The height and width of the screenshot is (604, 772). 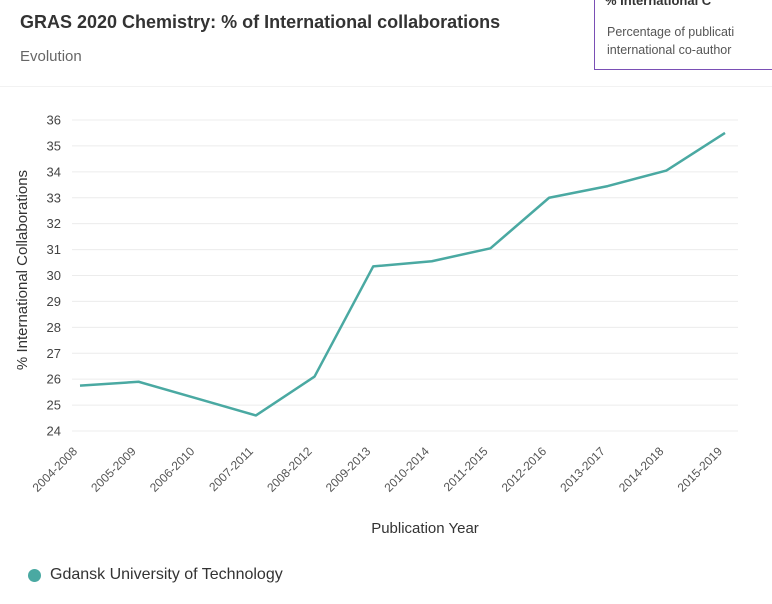 What do you see at coordinates (700, 469) in the screenshot?
I see `x-tick-label: 2015-2019` at bounding box center [700, 469].